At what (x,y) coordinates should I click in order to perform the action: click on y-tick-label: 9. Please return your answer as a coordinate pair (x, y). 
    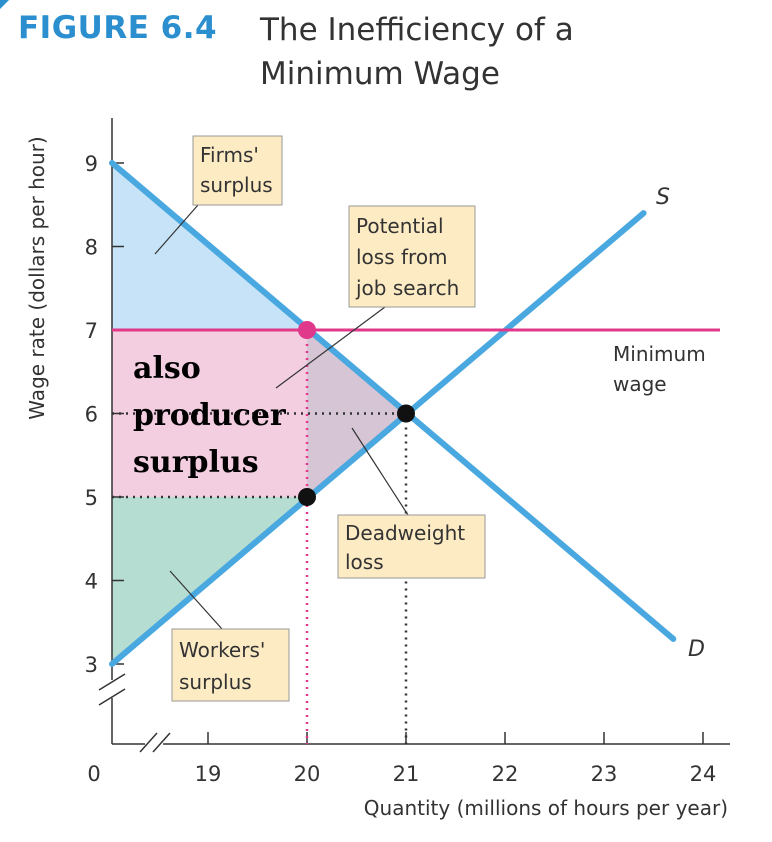
    Looking at the image, I should click on (91, 164).